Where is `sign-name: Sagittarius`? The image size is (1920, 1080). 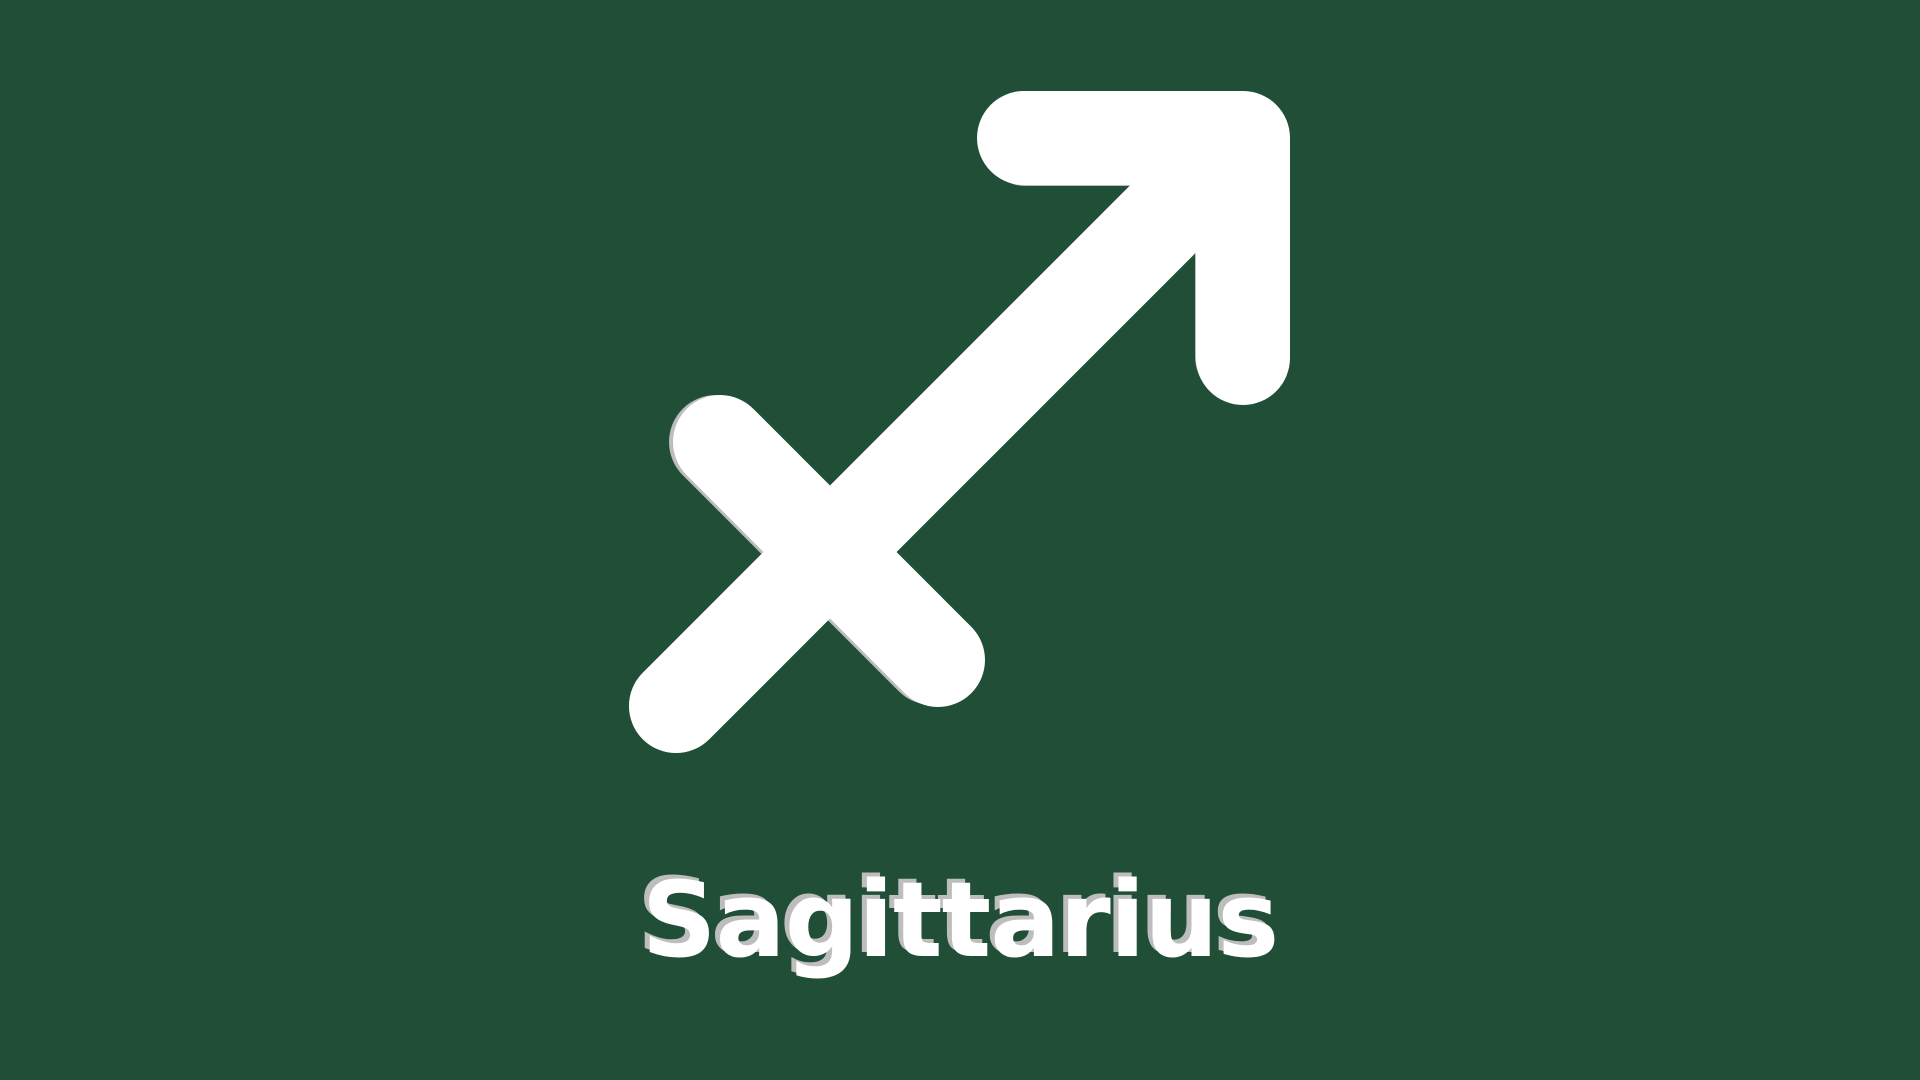
sign-name: Sagittarius is located at coordinates (960, 920).